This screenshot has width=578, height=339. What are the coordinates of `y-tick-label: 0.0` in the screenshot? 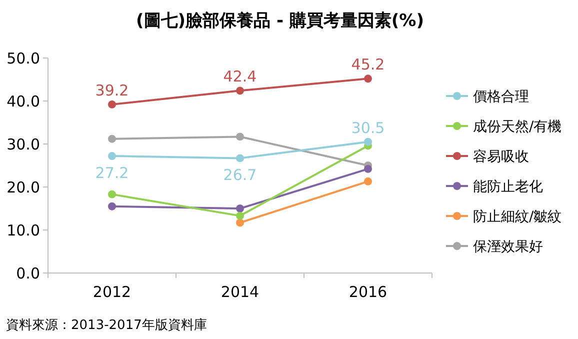 It's located at (28, 273).